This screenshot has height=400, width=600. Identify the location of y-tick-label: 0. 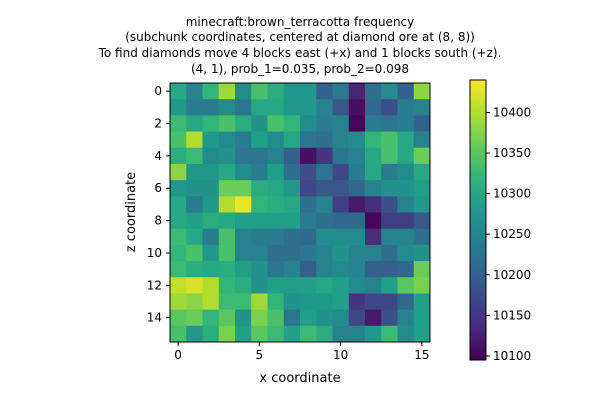
(158, 91).